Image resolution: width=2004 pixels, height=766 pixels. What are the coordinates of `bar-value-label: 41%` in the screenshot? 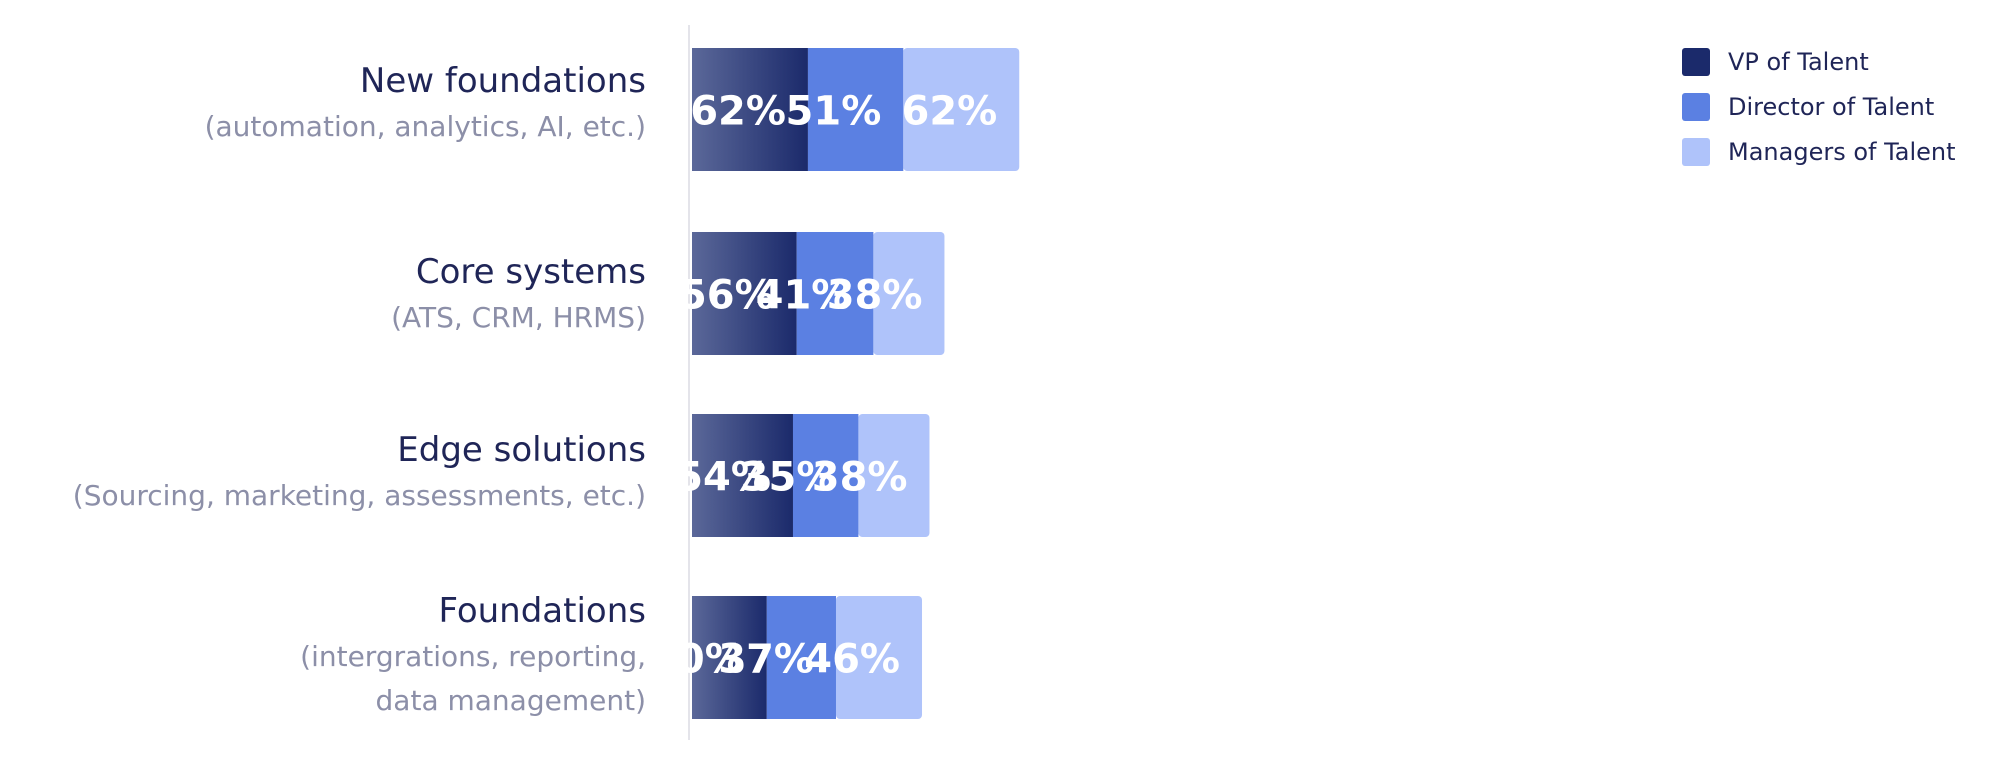 It's located at (804, 296).